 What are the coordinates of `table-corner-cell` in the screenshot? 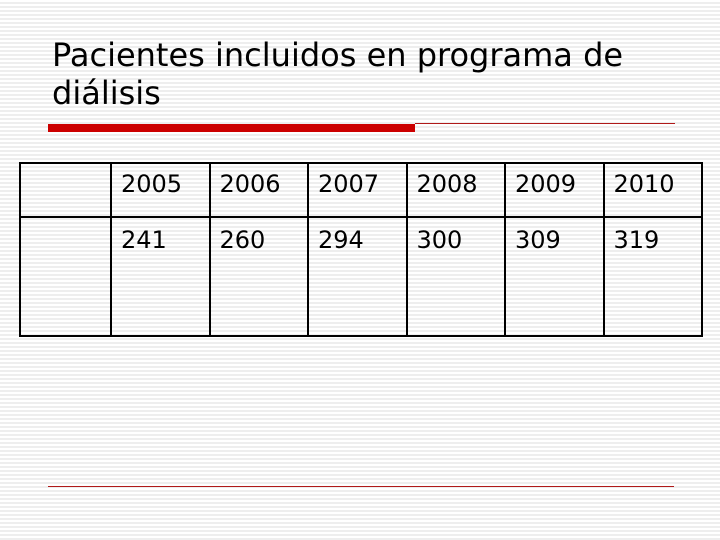 It's located at (65, 190).